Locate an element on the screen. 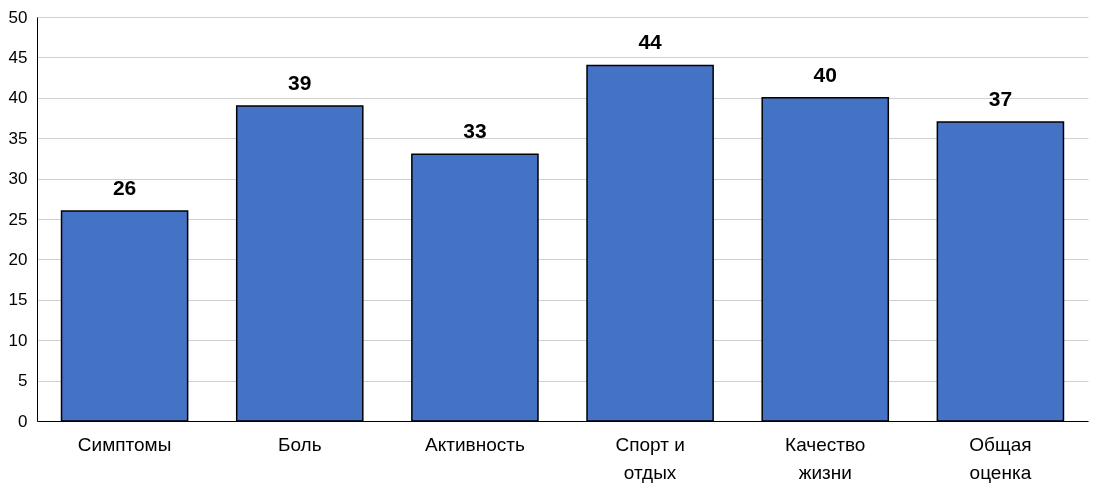 The image size is (1112, 504). y-tick-label: 10 is located at coordinates (18, 340).